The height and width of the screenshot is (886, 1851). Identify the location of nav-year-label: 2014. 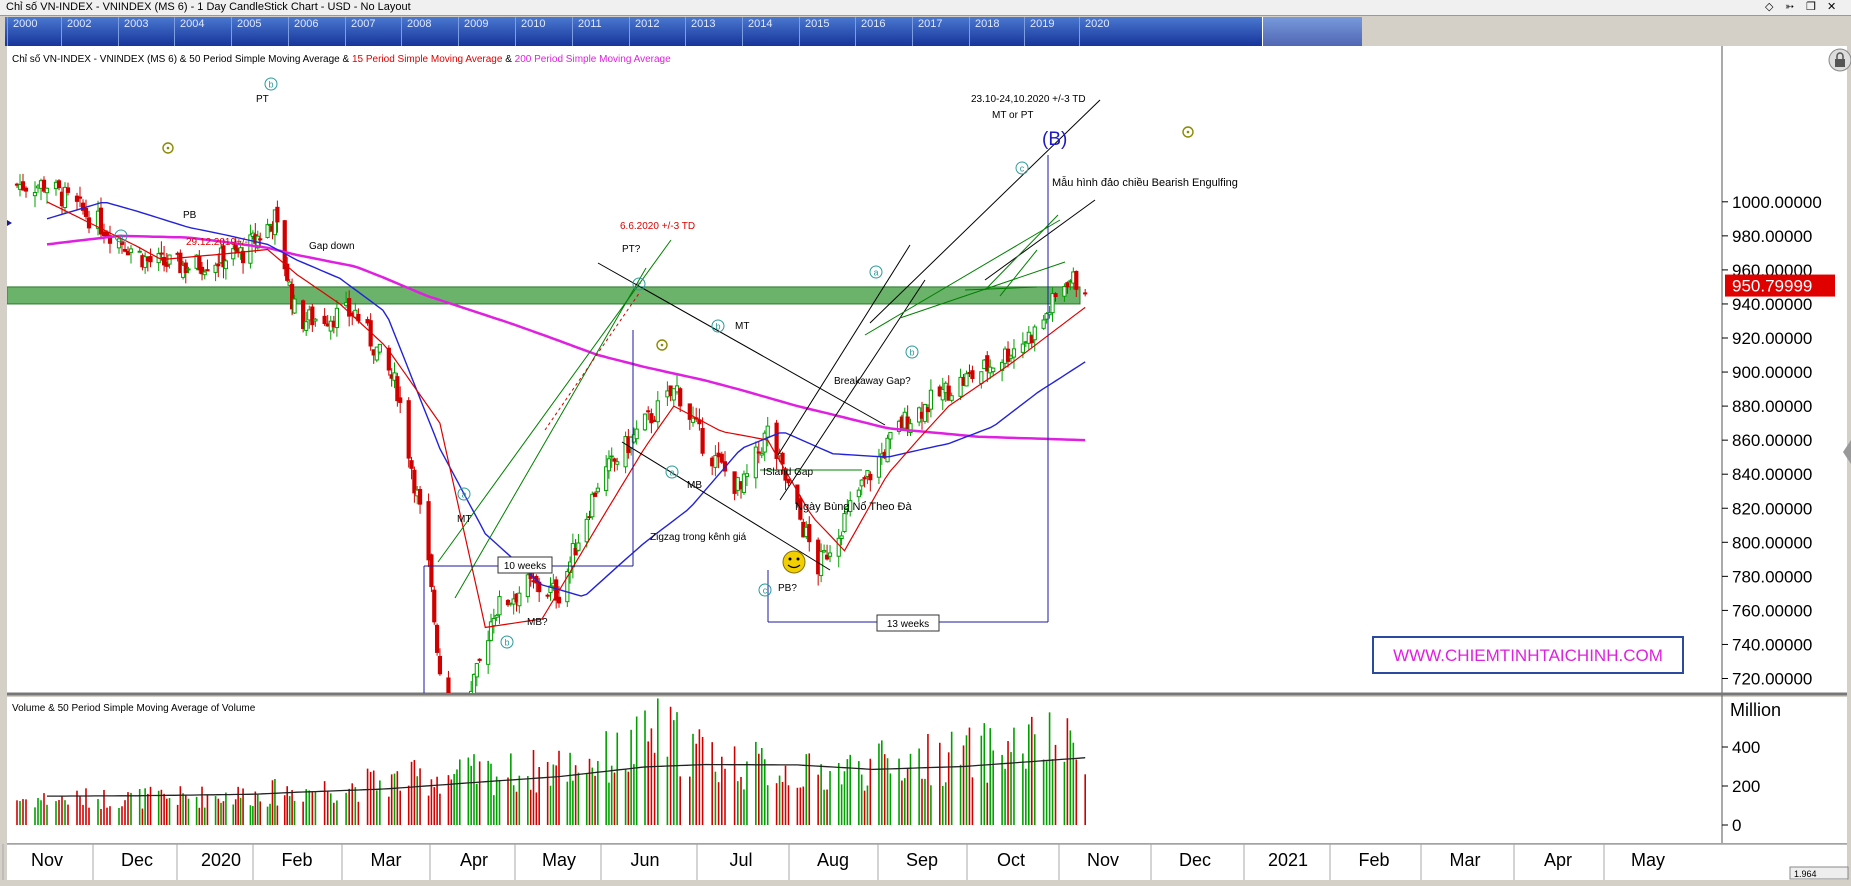
(760, 24).